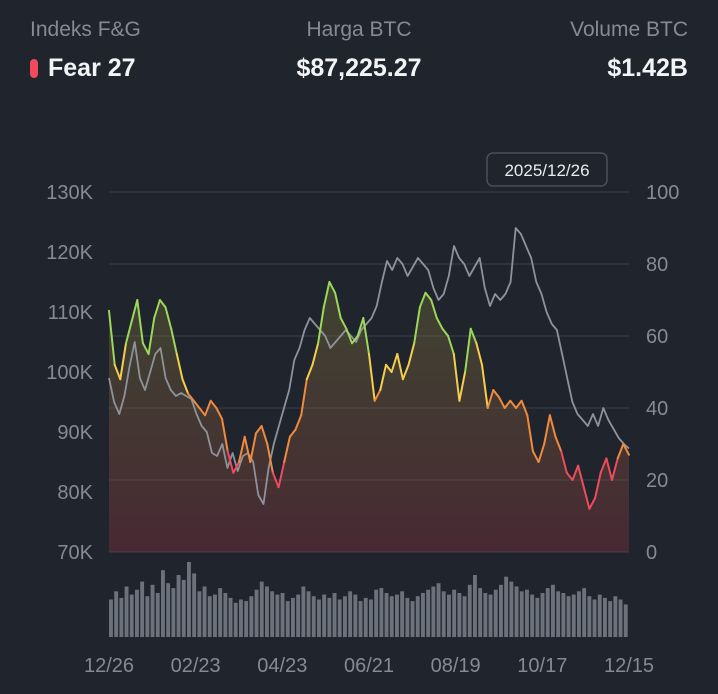  I want to click on date-tooltip: 2025/12/26, so click(547, 169).